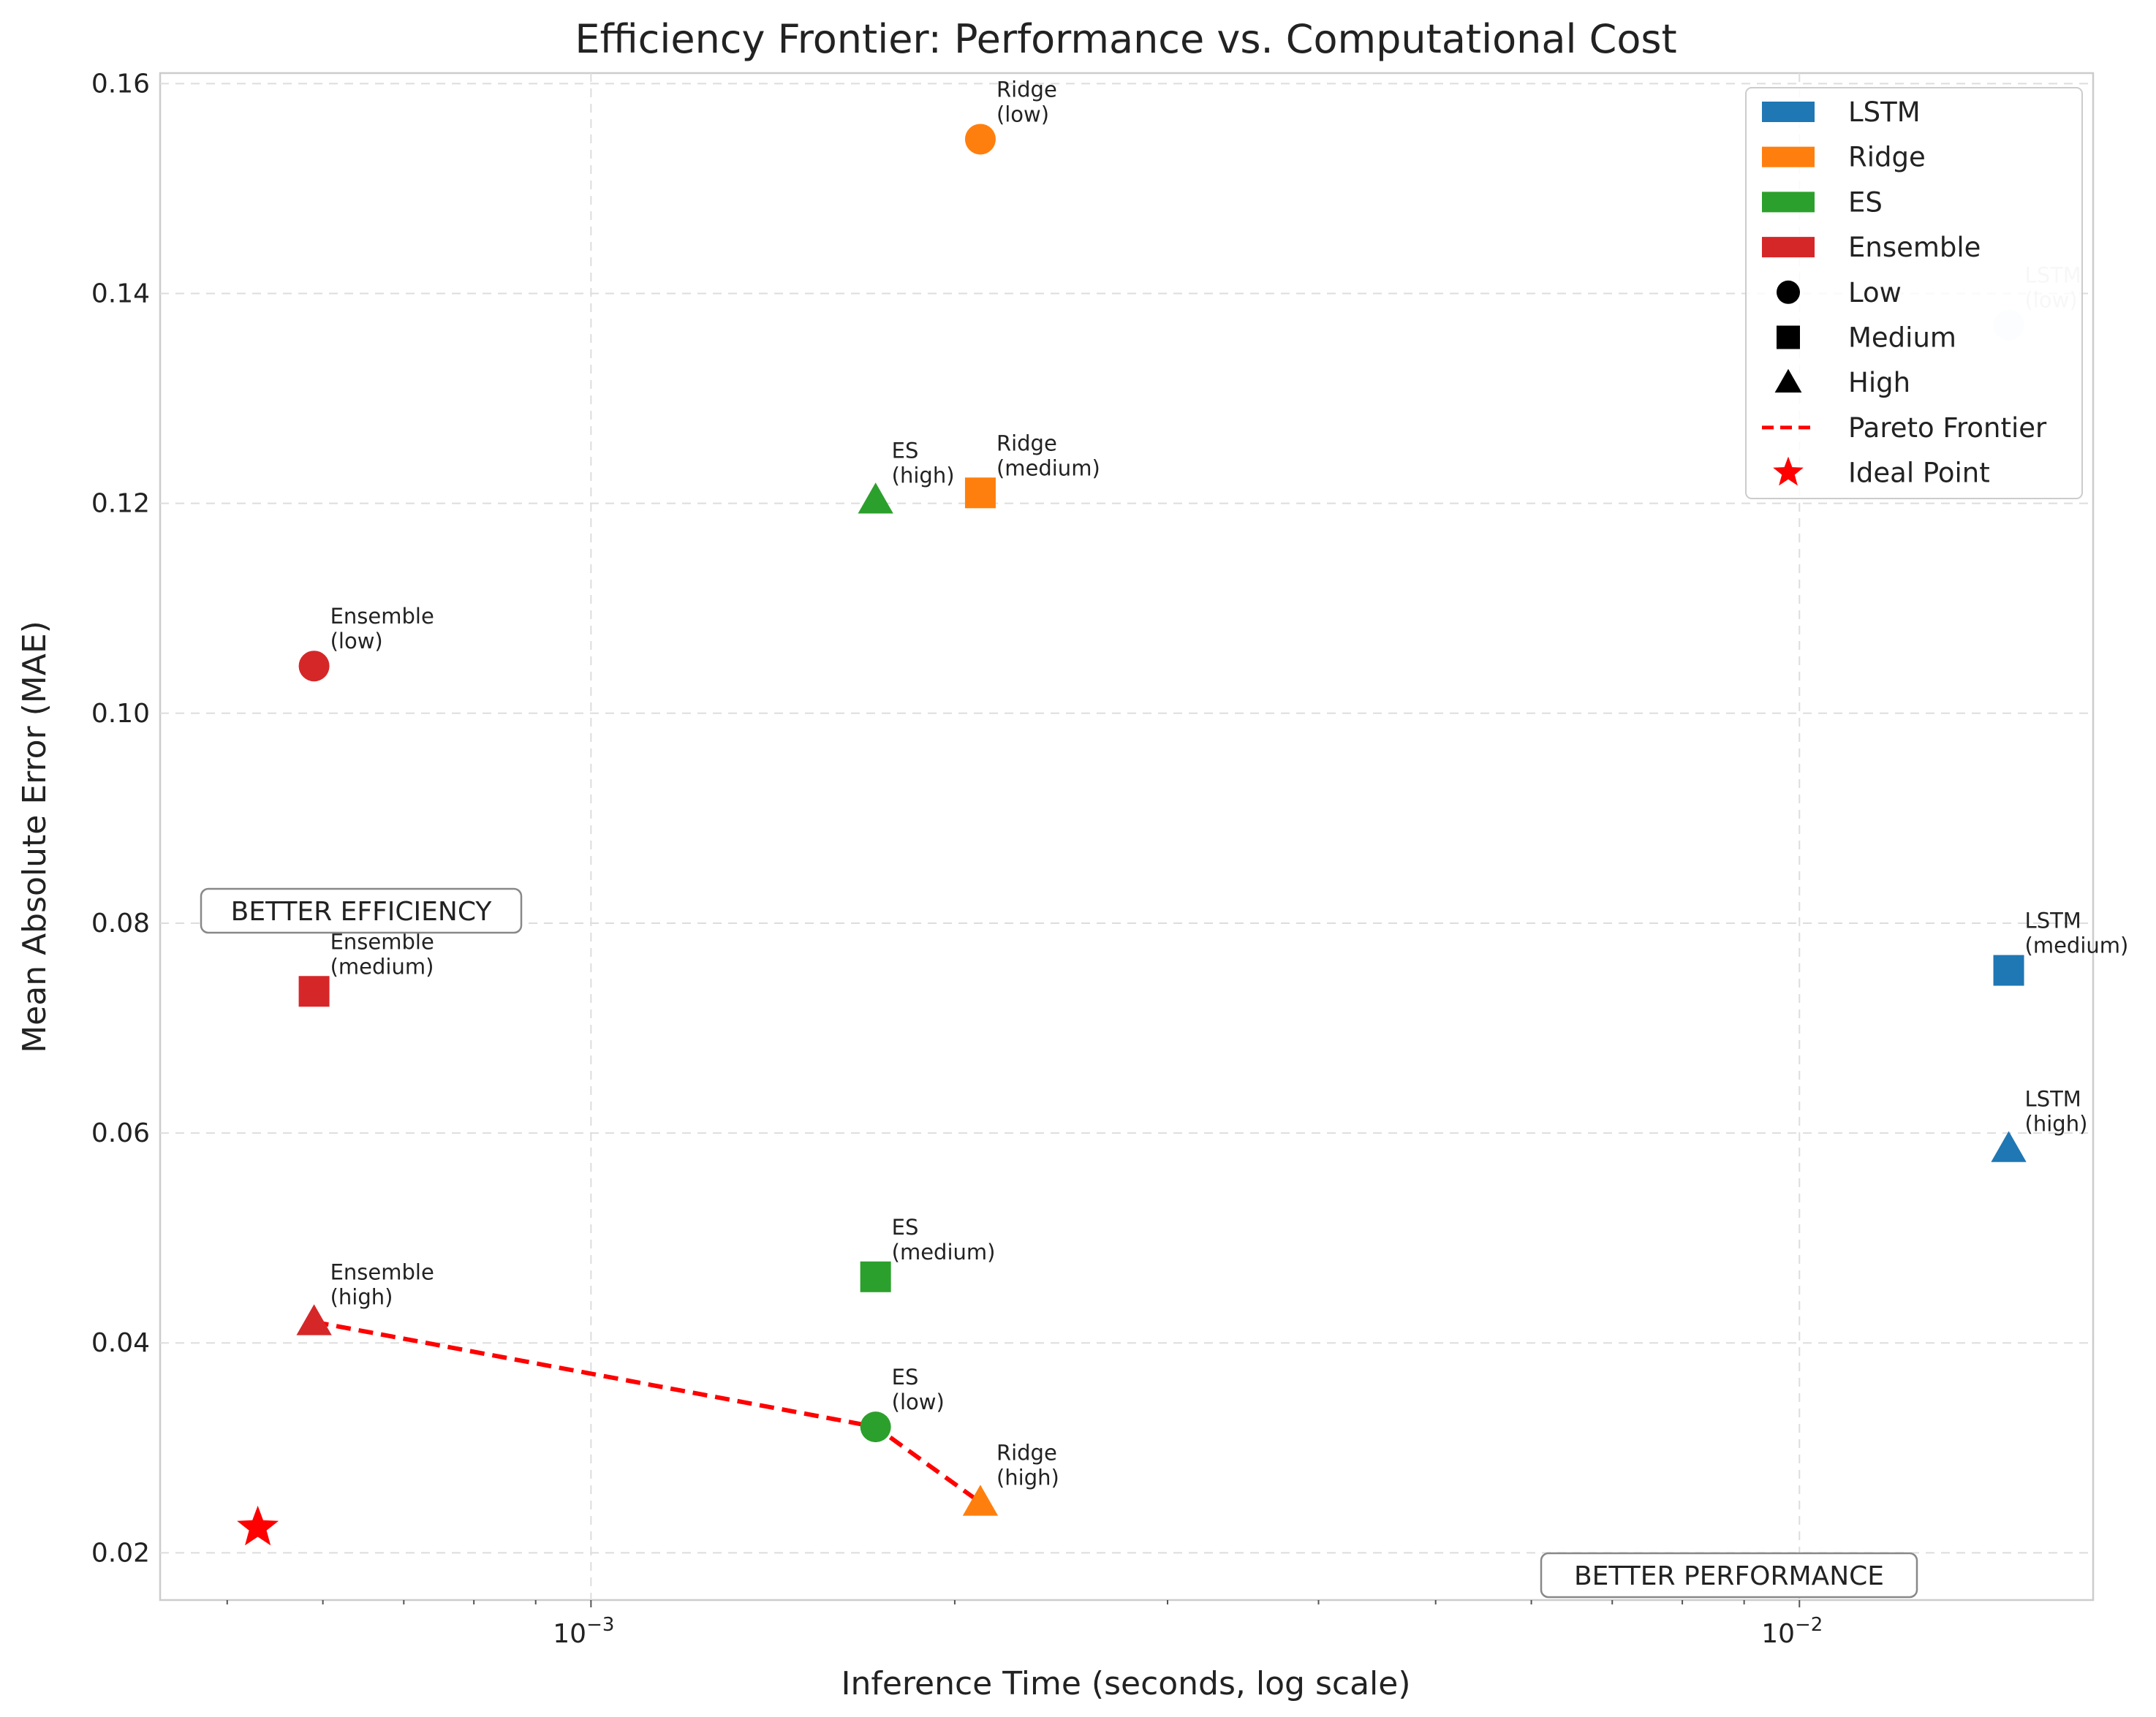 Image resolution: width=2156 pixels, height=1717 pixels. What do you see at coordinates (600, 1625) in the screenshot?
I see `x-tick-exponent: −3` at bounding box center [600, 1625].